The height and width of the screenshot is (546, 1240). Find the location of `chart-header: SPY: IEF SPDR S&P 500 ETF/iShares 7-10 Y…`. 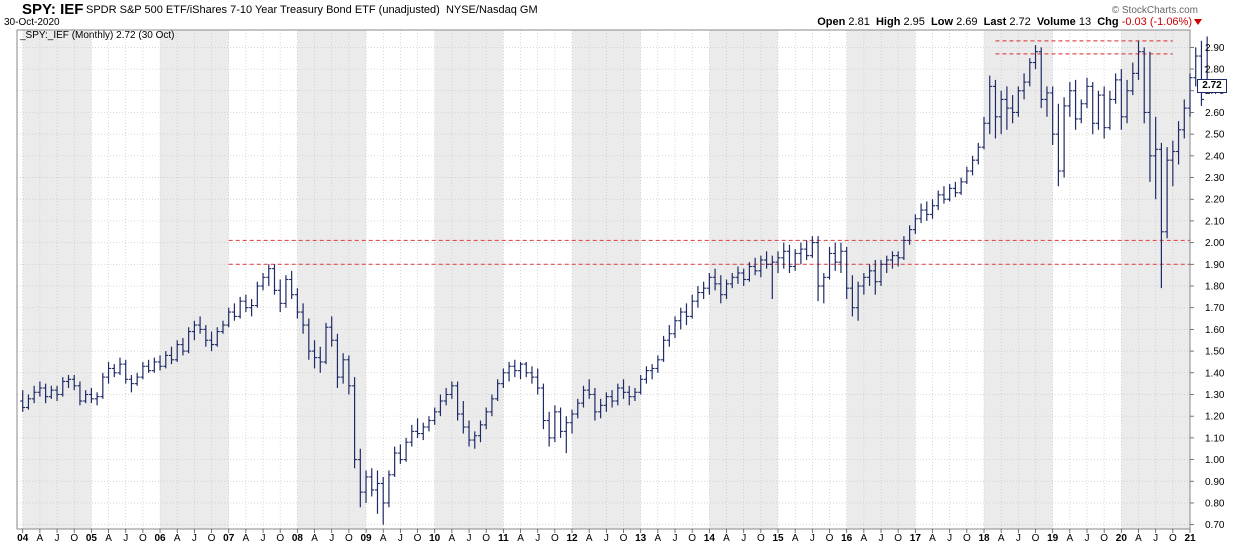

chart-header: SPY: IEF SPDR S&P 500 ETF/iShares 7-10 Y… is located at coordinates (620, 15).